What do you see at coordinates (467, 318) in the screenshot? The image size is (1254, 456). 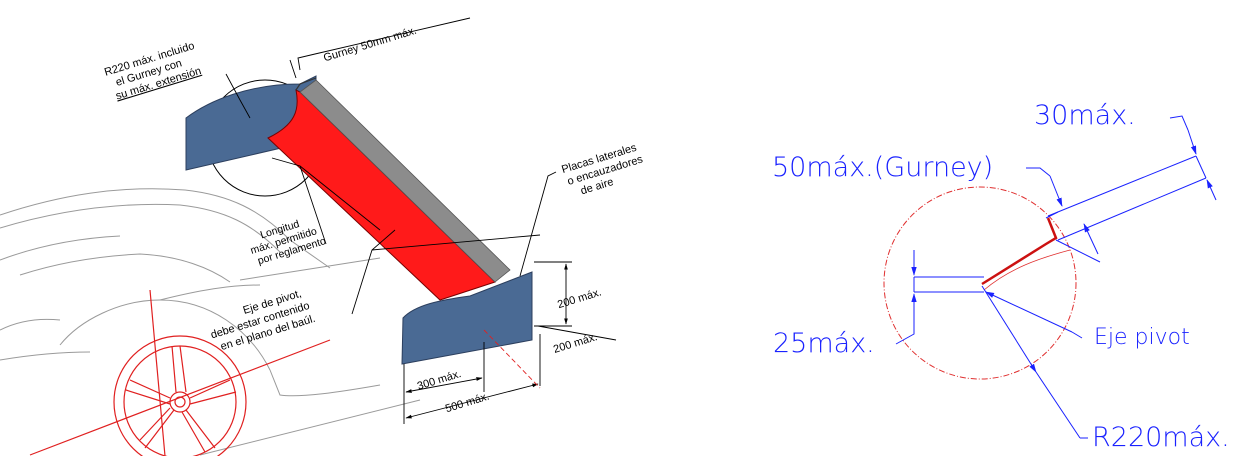 I see `right-endplate` at bounding box center [467, 318].